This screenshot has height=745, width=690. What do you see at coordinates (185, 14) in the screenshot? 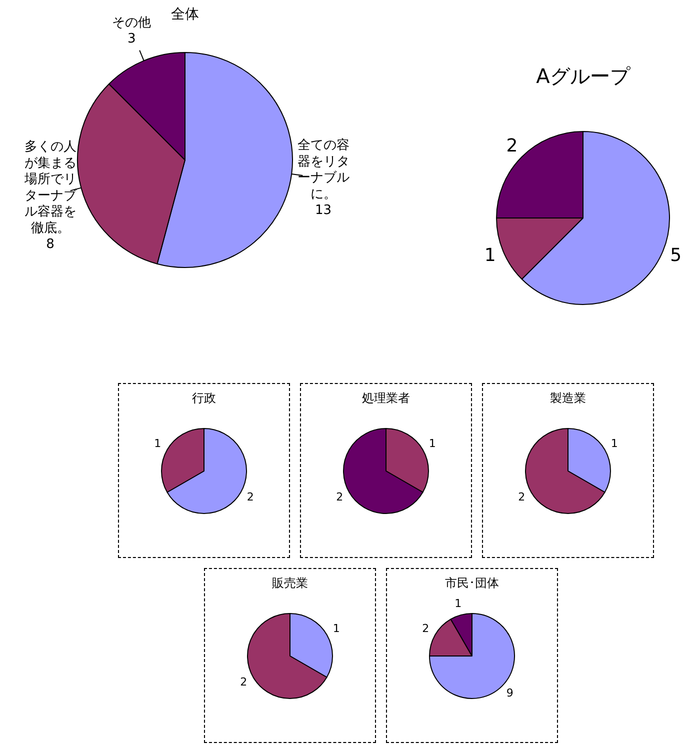
I see `chart-title: 全体` at bounding box center [185, 14].